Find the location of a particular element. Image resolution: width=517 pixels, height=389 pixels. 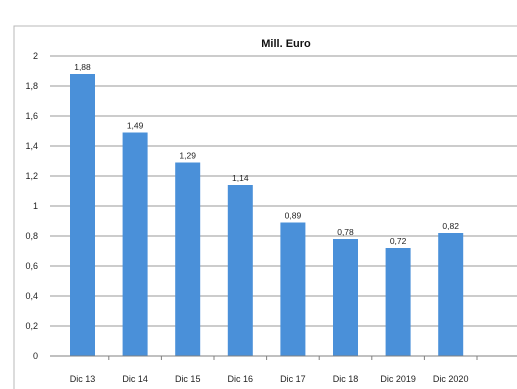

x-tick-label: Dic 17 is located at coordinates (293, 379).